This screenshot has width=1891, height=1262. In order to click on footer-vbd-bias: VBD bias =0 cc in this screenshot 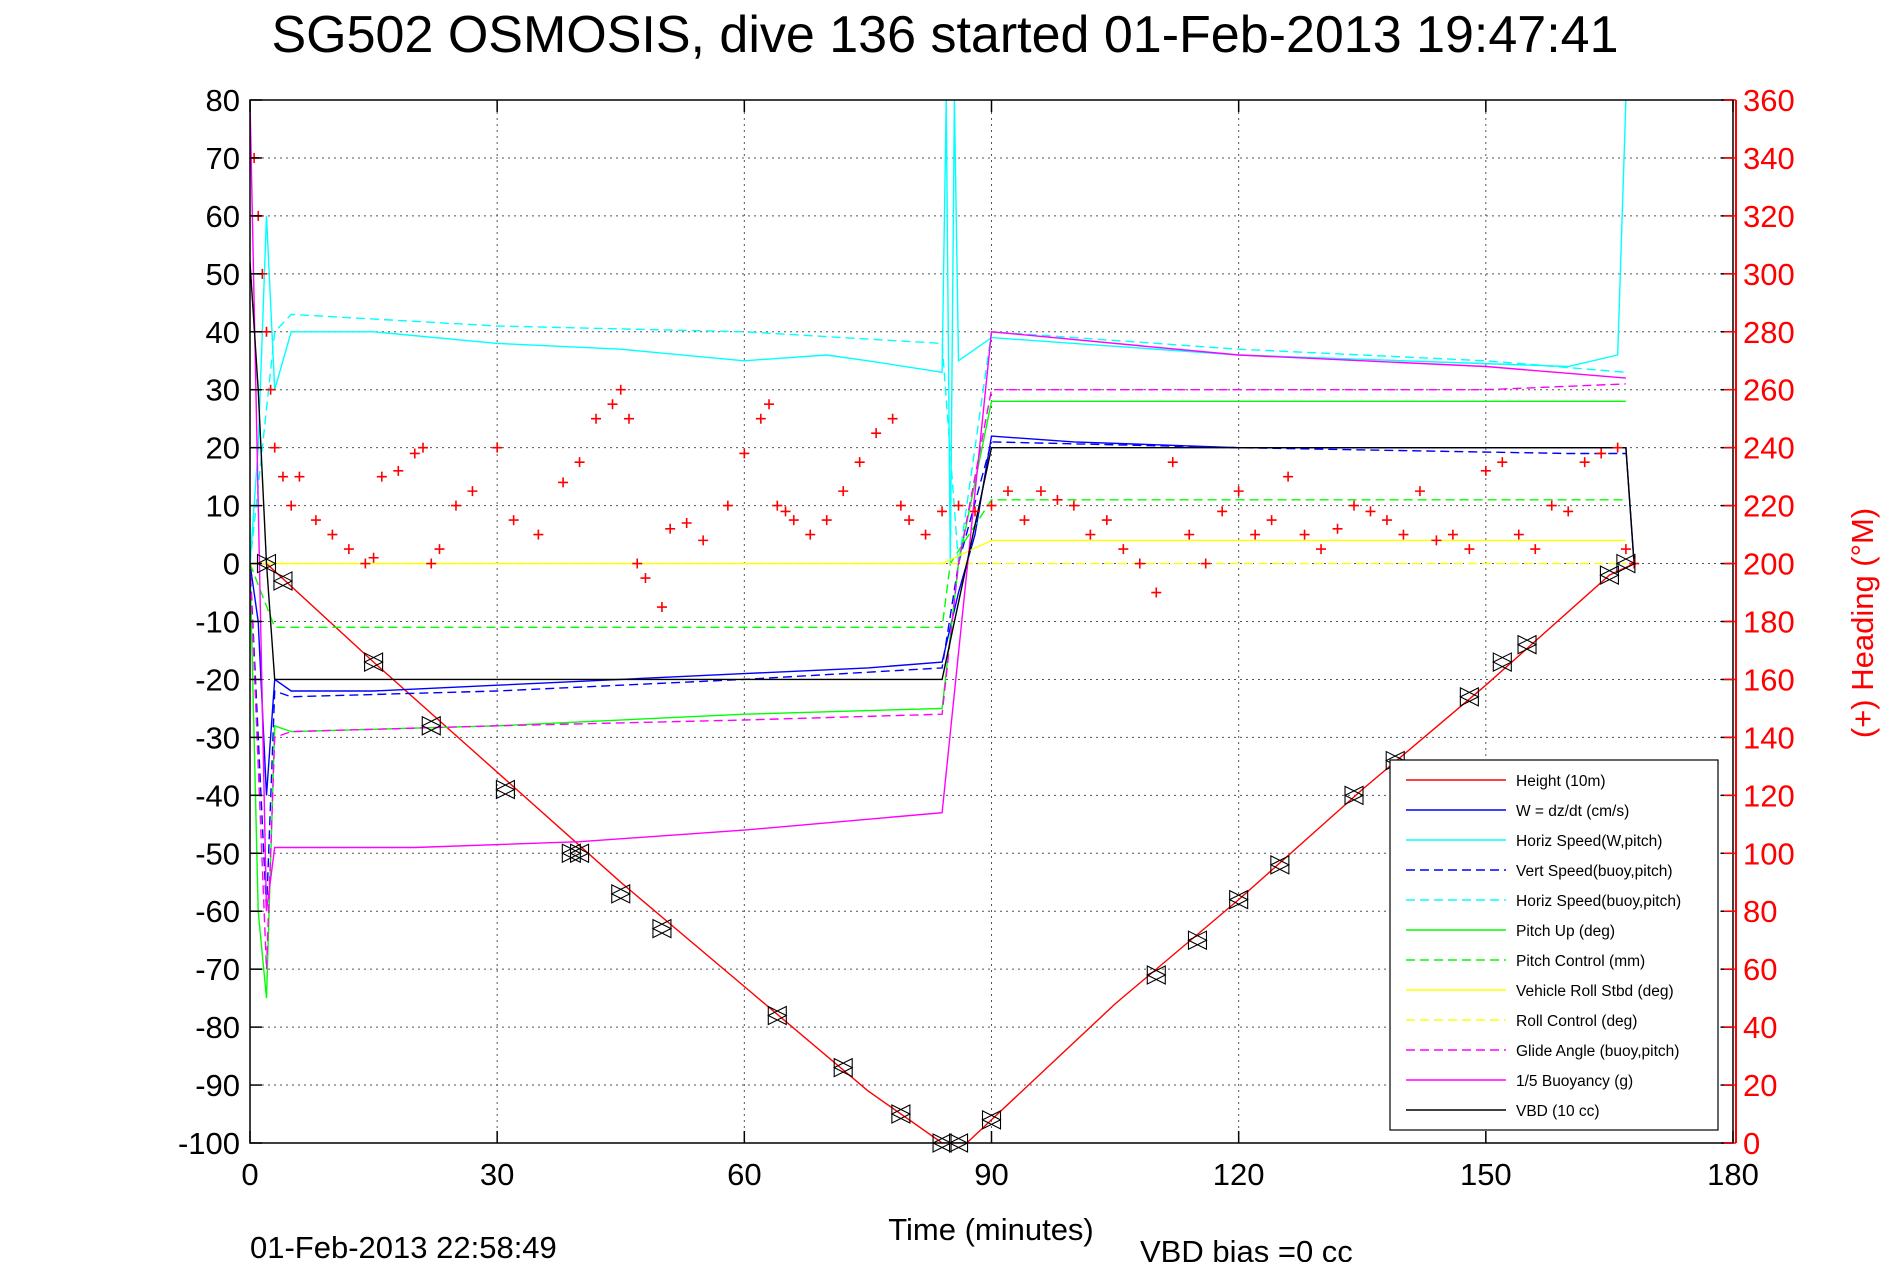, I will do `click(1246, 1248)`.